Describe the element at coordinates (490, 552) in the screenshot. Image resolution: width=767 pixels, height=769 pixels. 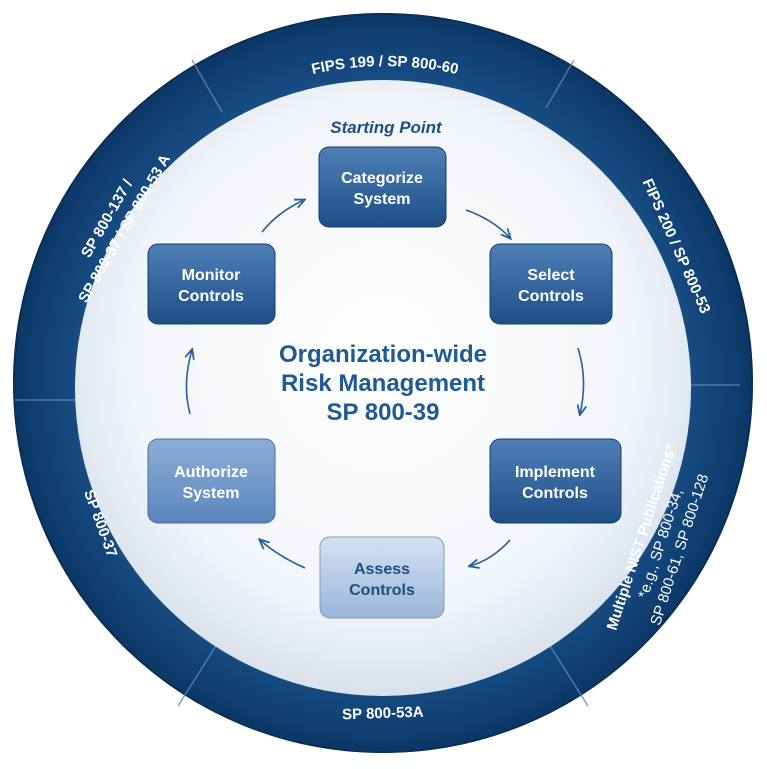
I see `arrow-implement-to-assess` at that location.